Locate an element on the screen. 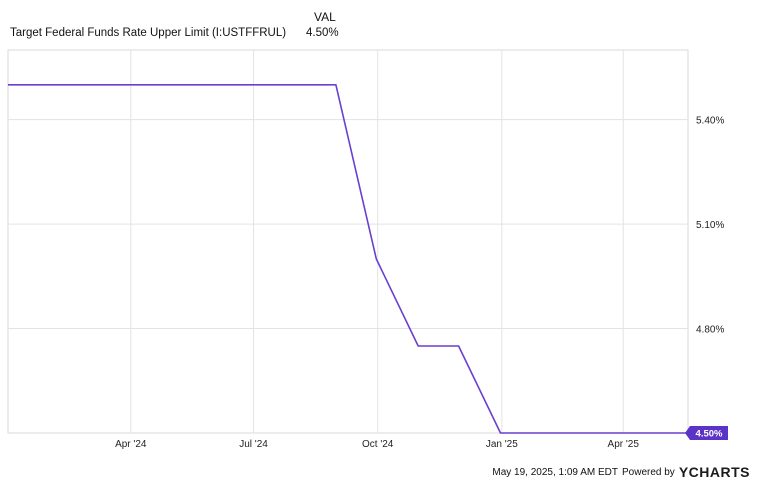 This screenshot has width=768, height=486. x-tick-label: Oct '24 is located at coordinates (378, 444).